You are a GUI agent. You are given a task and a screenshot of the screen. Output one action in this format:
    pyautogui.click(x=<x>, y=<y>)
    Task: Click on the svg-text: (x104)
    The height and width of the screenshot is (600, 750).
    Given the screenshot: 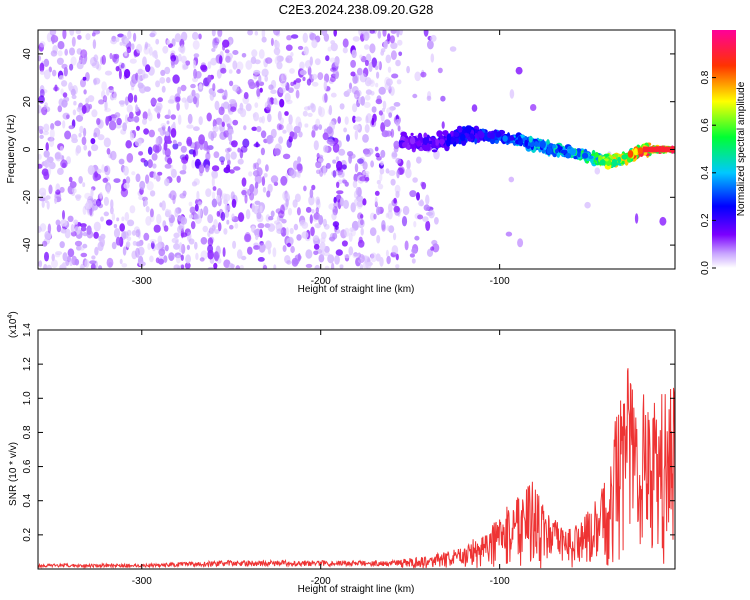 What is the action you would take?
    pyautogui.click(x=13, y=324)
    